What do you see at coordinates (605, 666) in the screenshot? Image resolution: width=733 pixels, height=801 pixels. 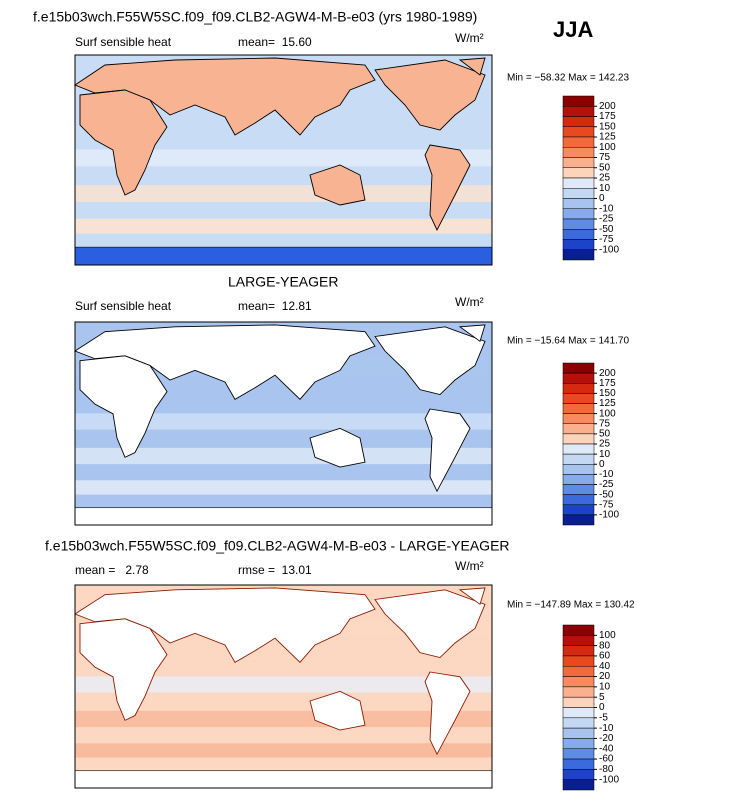 I see `colorbar-label: 40` at bounding box center [605, 666].